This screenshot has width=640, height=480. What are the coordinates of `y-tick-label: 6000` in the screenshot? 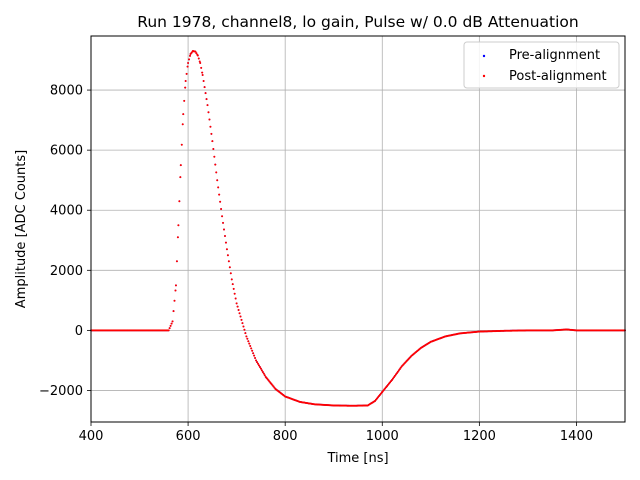 It's located at (66, 151).